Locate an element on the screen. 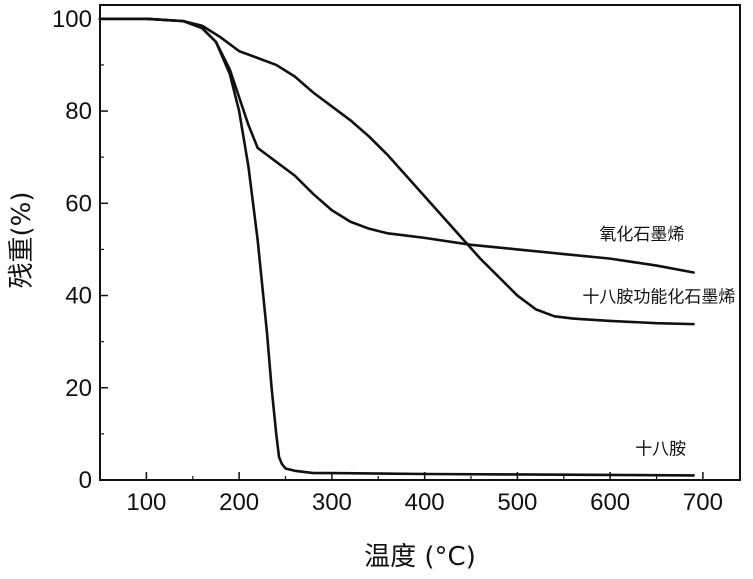  x-tick-label-300: 300 is located at coordinates (332, 502).